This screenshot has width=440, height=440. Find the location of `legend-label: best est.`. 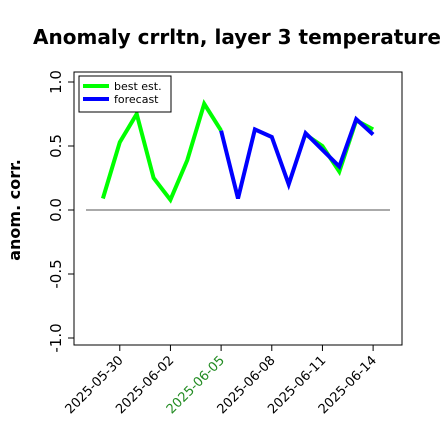

legend-label: best est. is located at coordinates (138, 86).